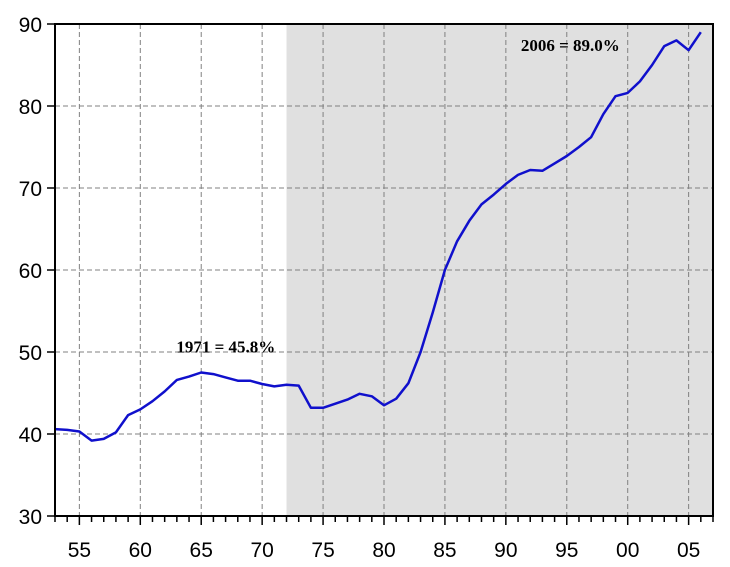  What do you see at coordinates (30, 435) in the screenshot?
I see `y-tick-label: 40` at bounding box center [30, 435].